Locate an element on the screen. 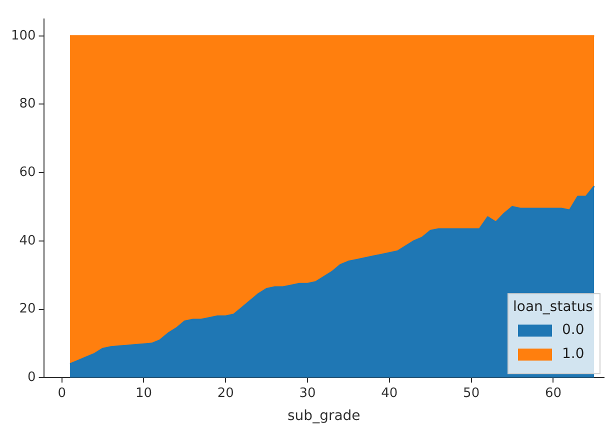  y-tick-label: 0 is located at coordinates (32, 377).